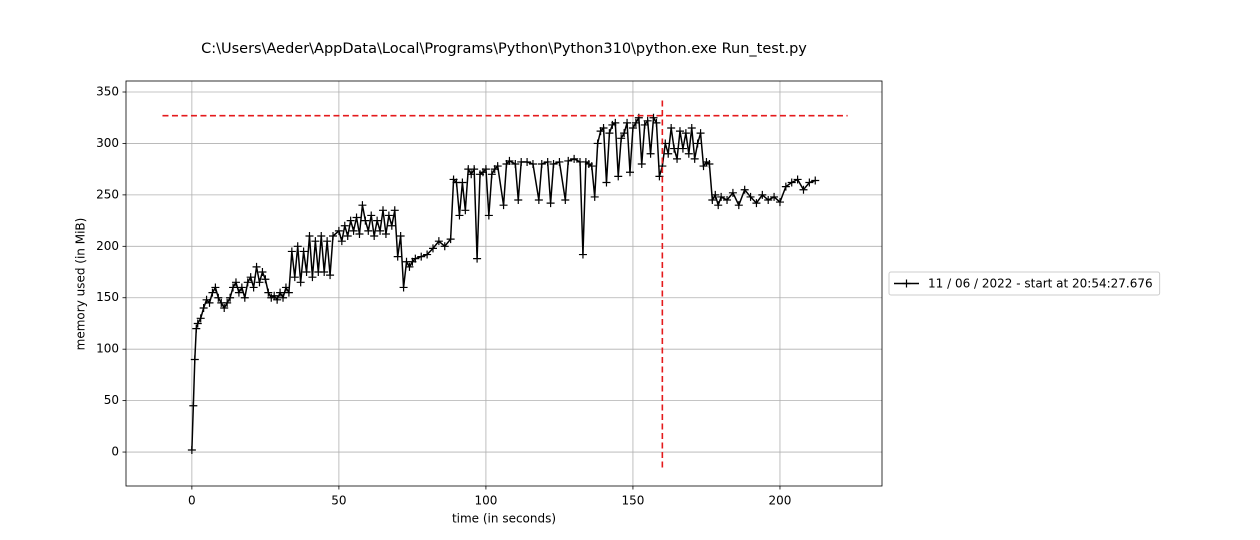  I want to click on legend-label: 11 / 06 / 2022 - start at 20:54:27.676, so click(1040, 284).